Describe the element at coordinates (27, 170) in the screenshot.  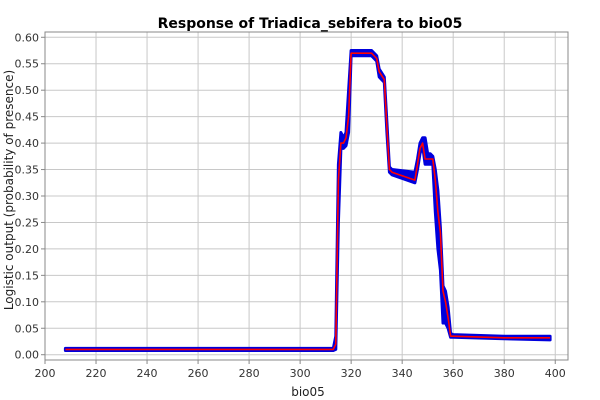
I see `y-tick-label: 0.35` at that location.